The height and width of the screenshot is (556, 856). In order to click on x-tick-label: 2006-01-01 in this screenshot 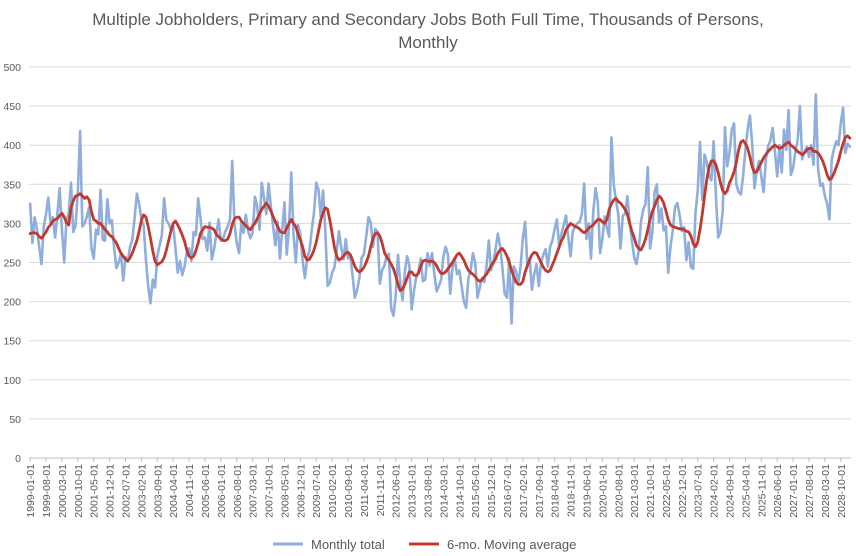, I will do `click(222, 491)`.